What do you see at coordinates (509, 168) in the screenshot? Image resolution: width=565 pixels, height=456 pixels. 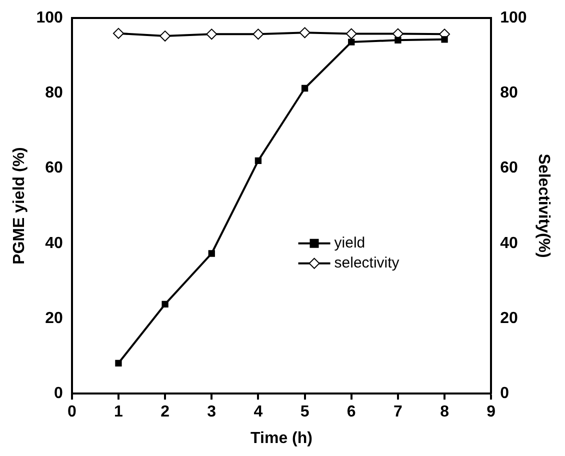 I see `y2-tick-label: 60` at bounding box center [509, 168].